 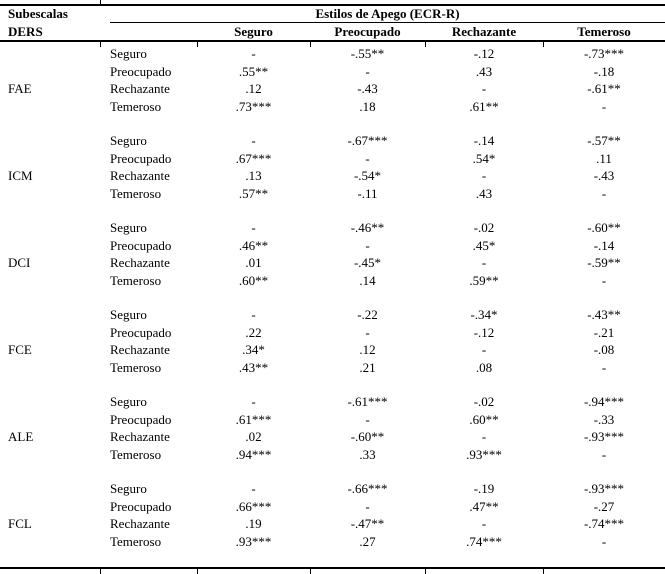 What do you see at coordinates (367, 53) in the screenshot?
I see `value-cell: -.55**` at bounding box center [367, 53].